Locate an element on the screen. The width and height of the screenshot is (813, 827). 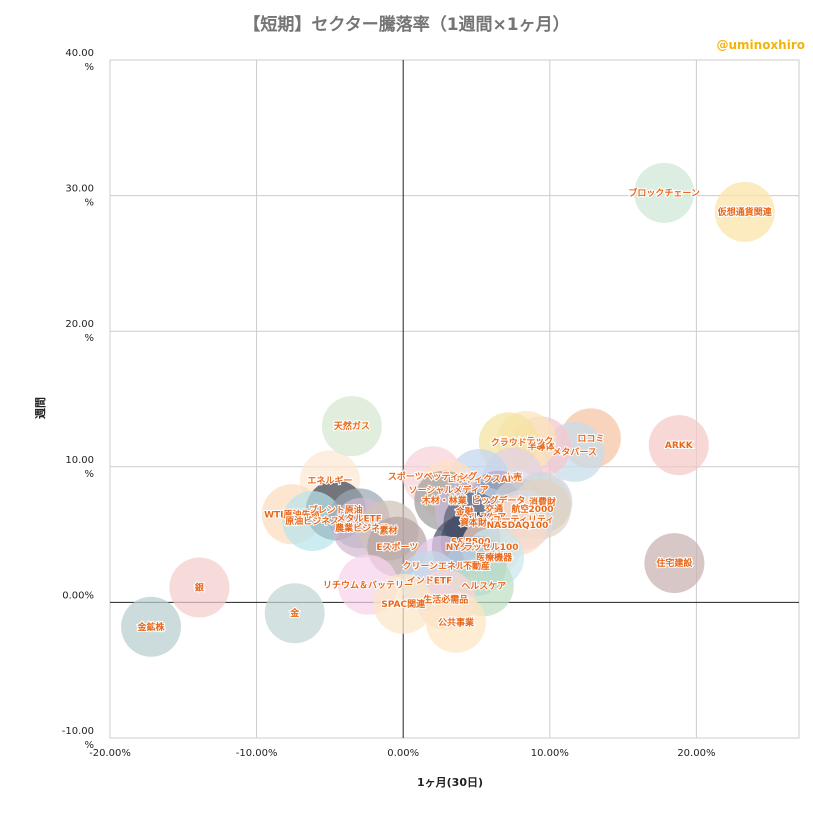
bubble-label: SPAC関連 is located at coordinates (403, 604).